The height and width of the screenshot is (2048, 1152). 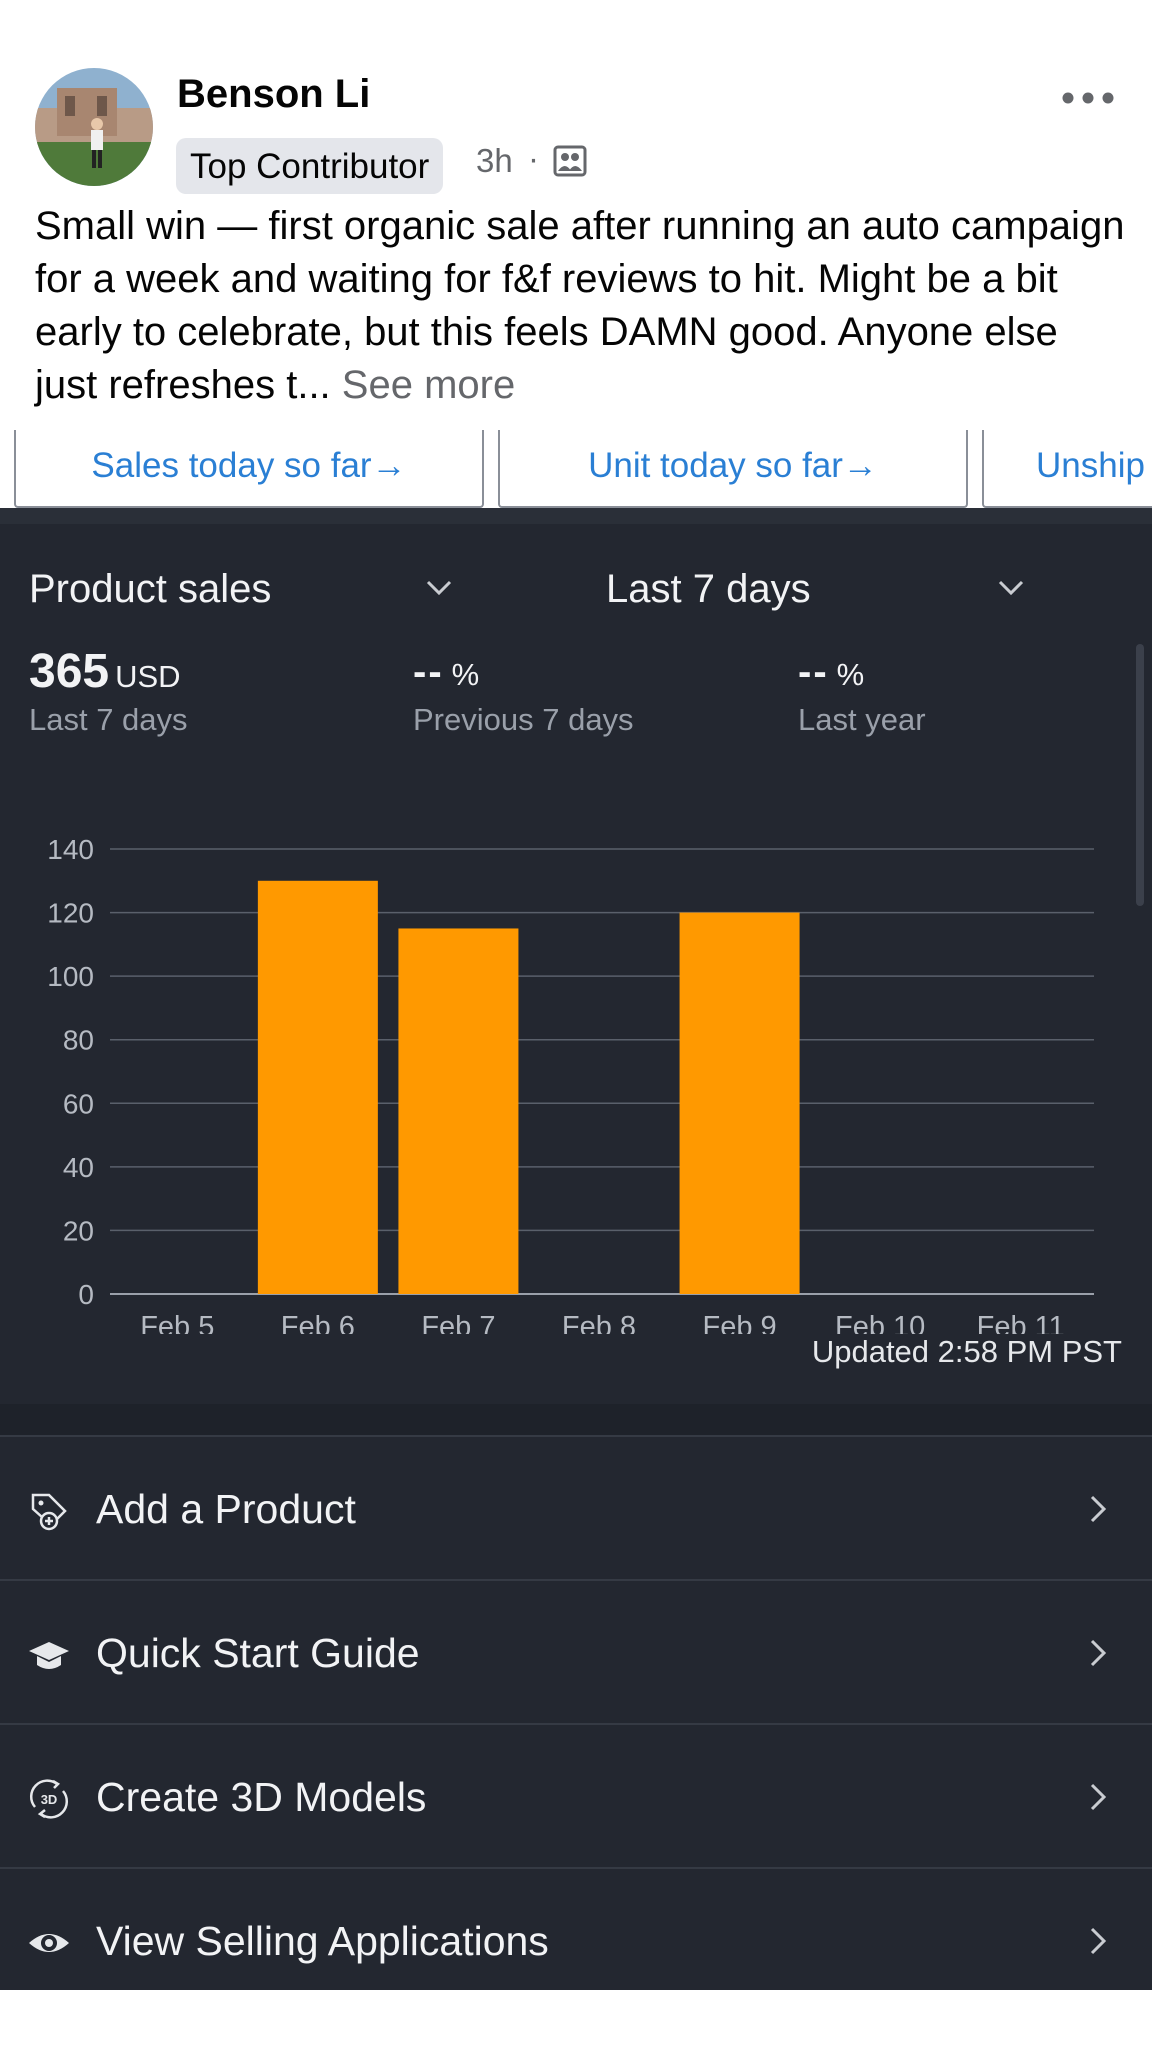 I want to click on menu-add-product: Add a Product, so click(x=576, y=1507).